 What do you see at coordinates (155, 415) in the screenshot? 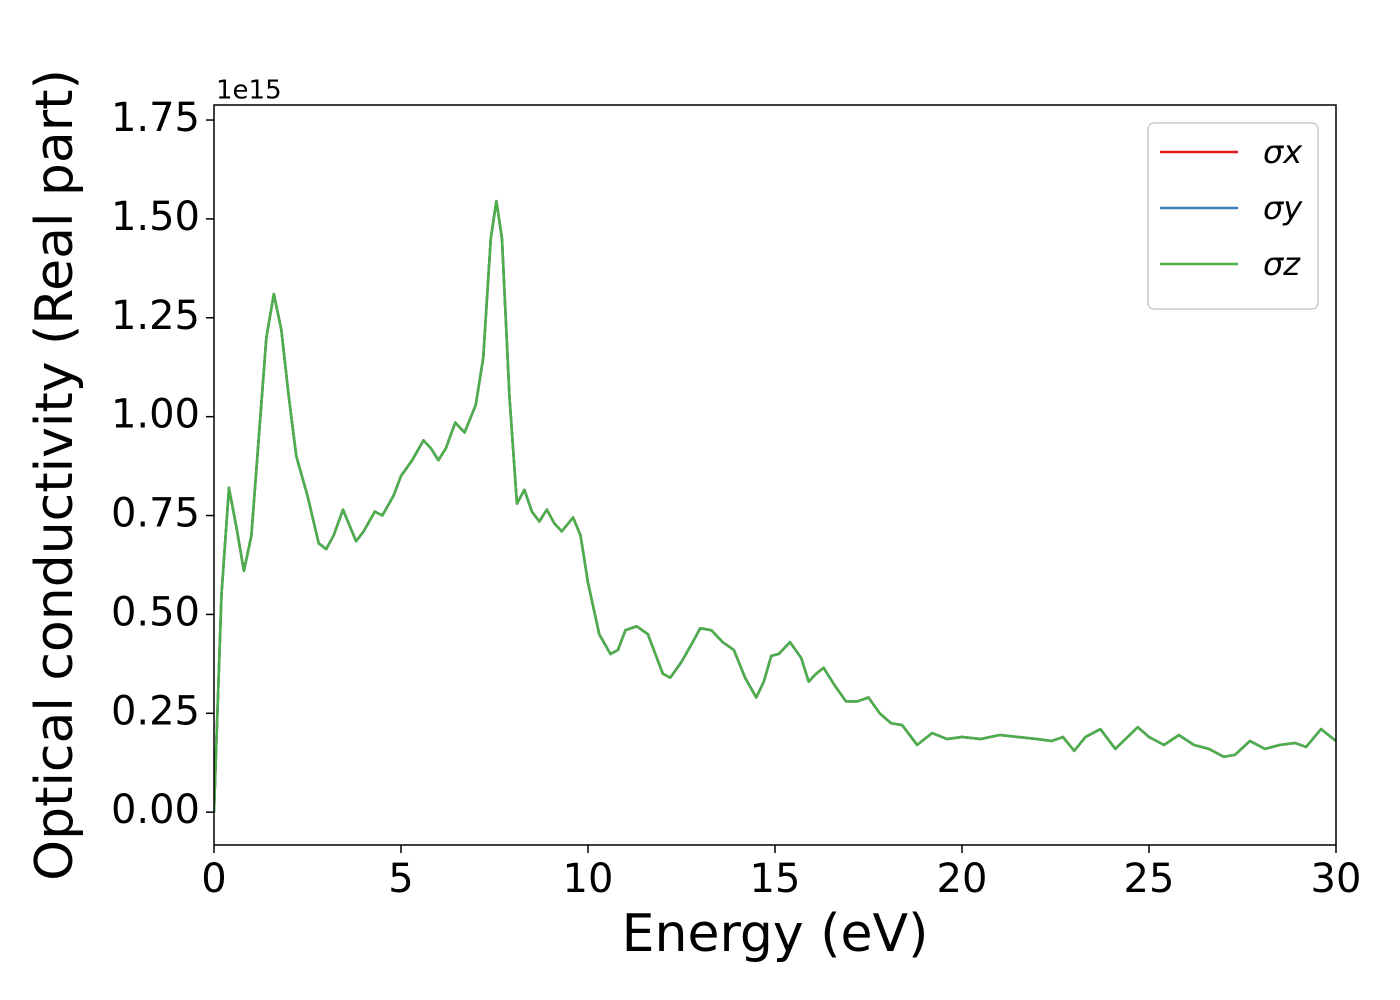
I see `y-tick-label: 1.00` at bounding box center [155, 415].